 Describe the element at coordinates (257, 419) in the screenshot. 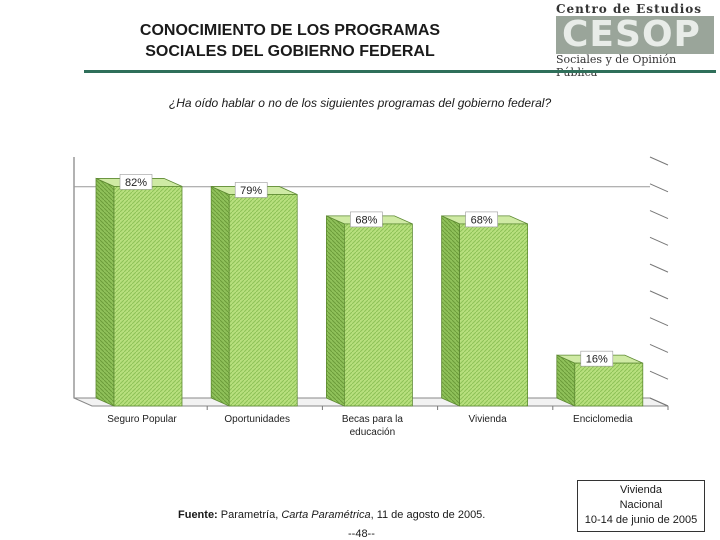

I see `category-label: Oportunidades` at that location.